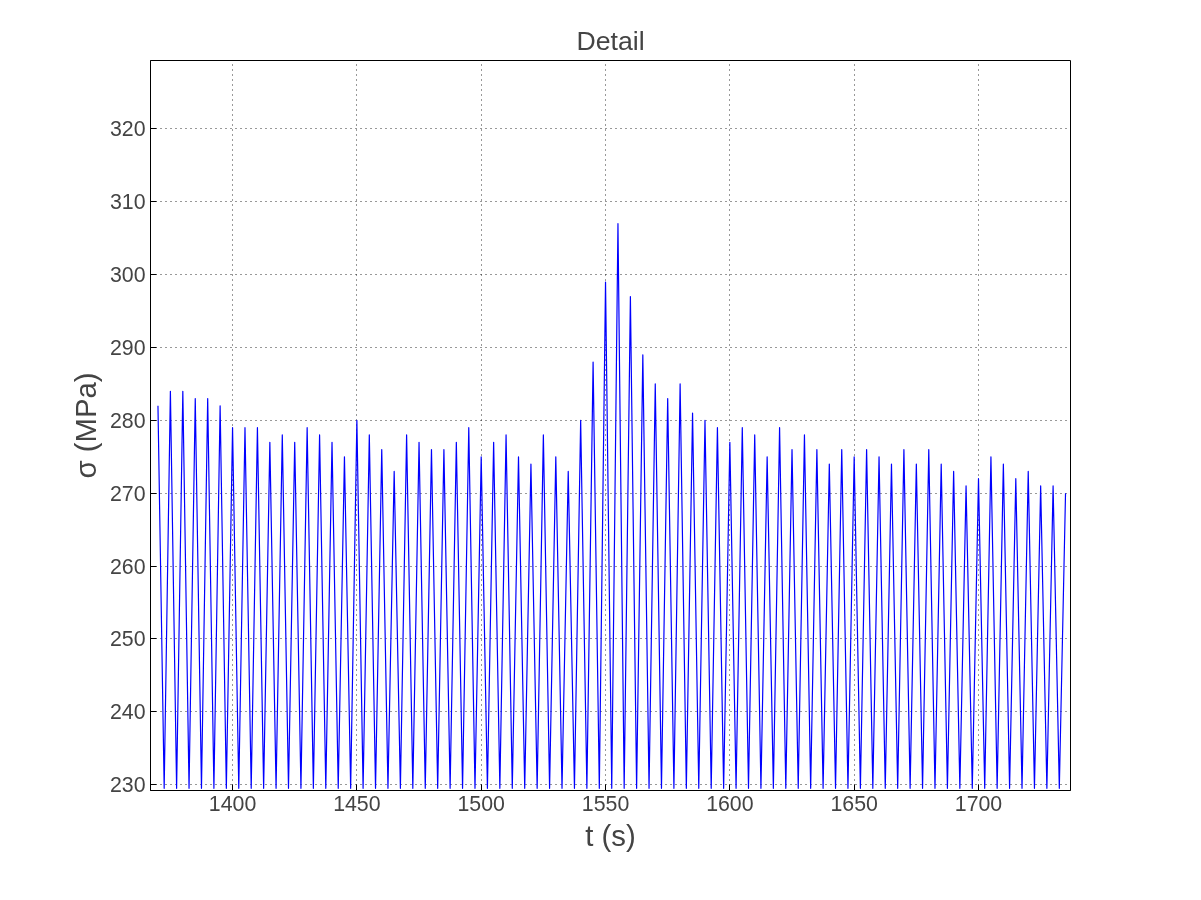 This screenshot has height=900, width=1201. I want to click on y-tick-label: 250, so click(127, 639).